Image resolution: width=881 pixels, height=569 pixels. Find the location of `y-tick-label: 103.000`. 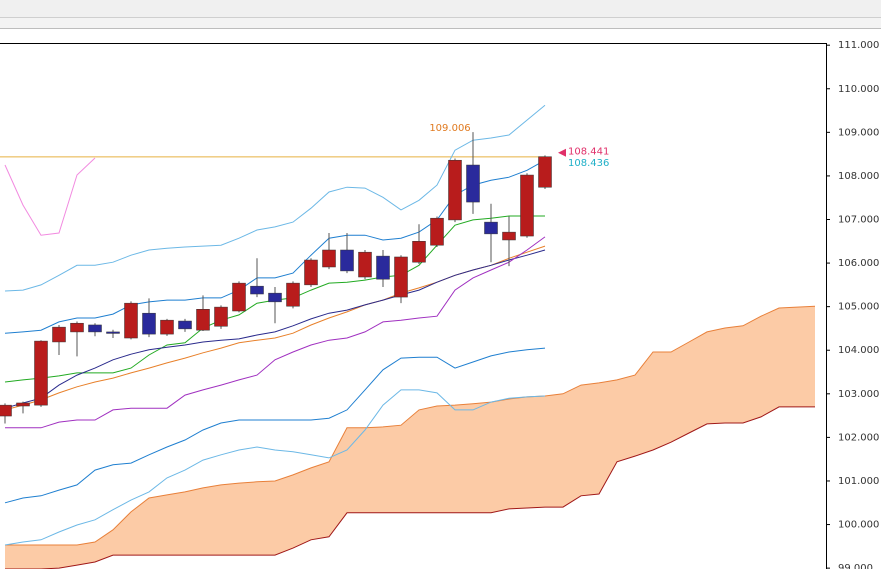

y-tick-label: 103.000 is located at coordinates (858, 394).